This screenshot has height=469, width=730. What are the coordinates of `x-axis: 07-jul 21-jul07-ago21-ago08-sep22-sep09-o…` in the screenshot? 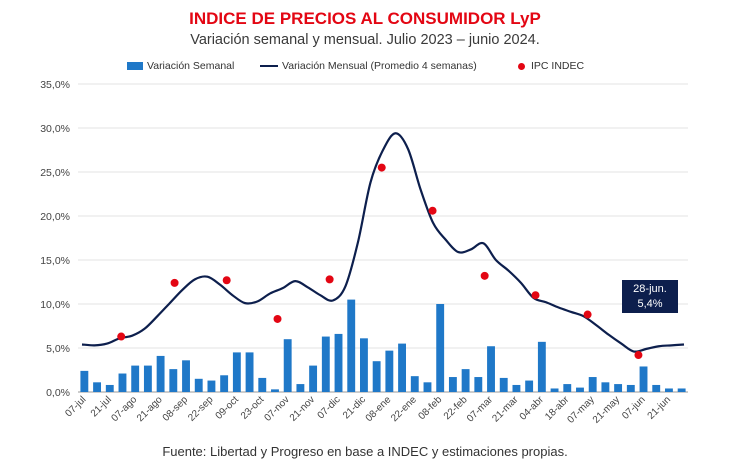 It's located at (368, 410).